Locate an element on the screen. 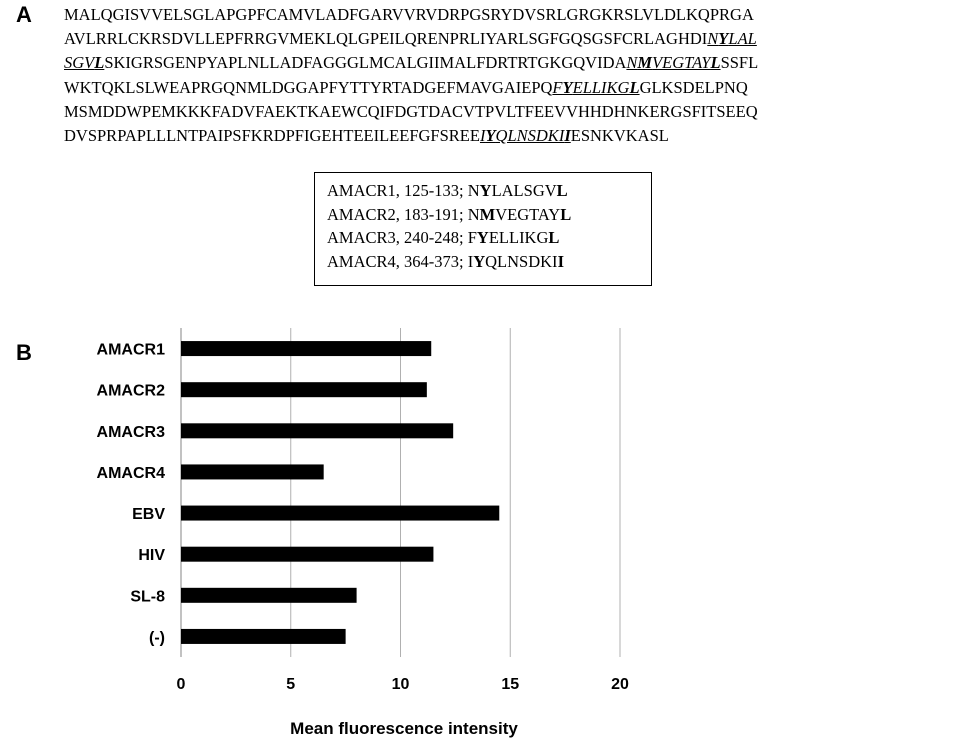 Image resolution: width=980 pixels, height=740 pixels. bar-sl8 is located at coordinates (269, 595).